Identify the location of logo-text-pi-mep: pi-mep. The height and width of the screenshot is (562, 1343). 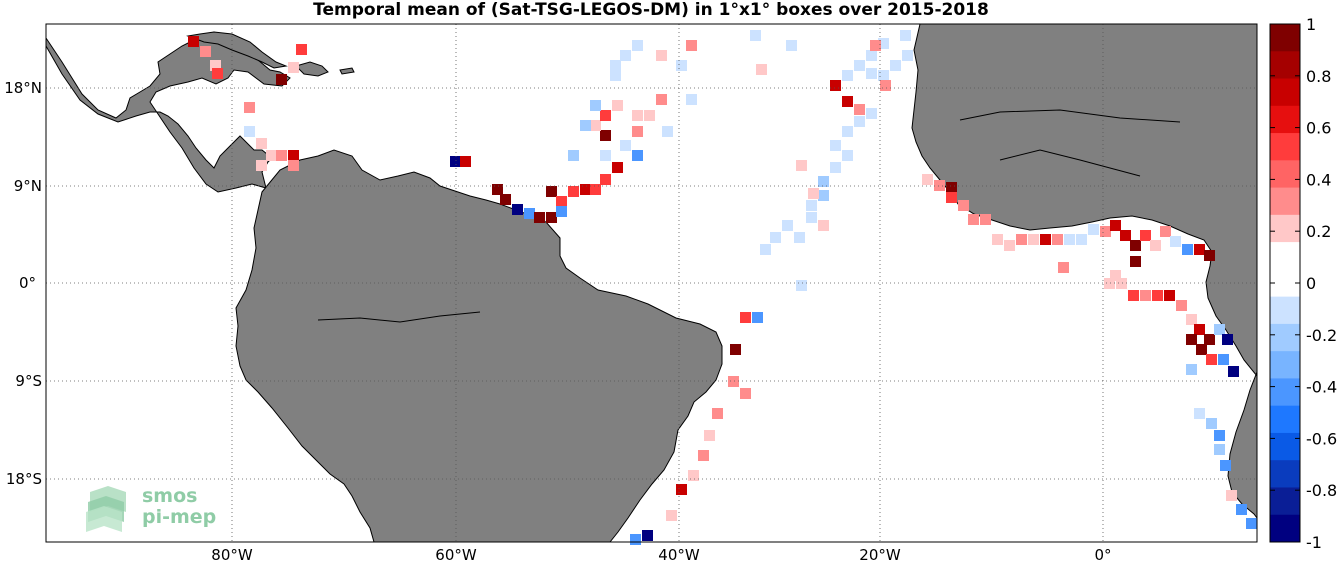
(179, 517).